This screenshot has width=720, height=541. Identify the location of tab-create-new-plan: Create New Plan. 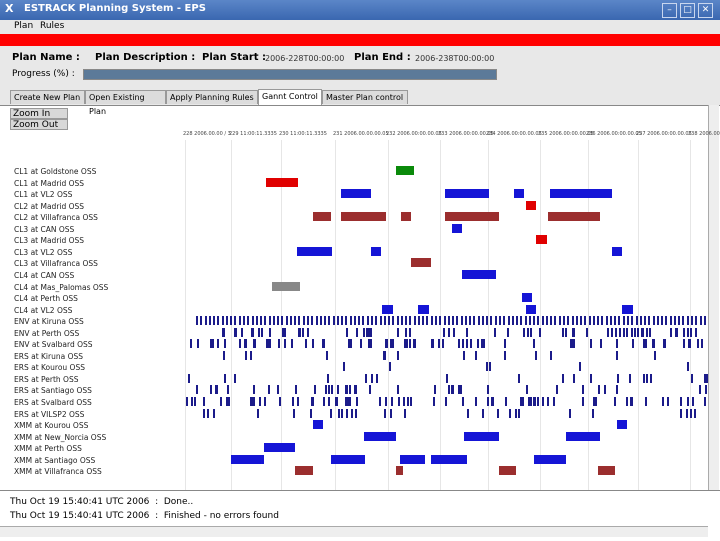
(47, 97).